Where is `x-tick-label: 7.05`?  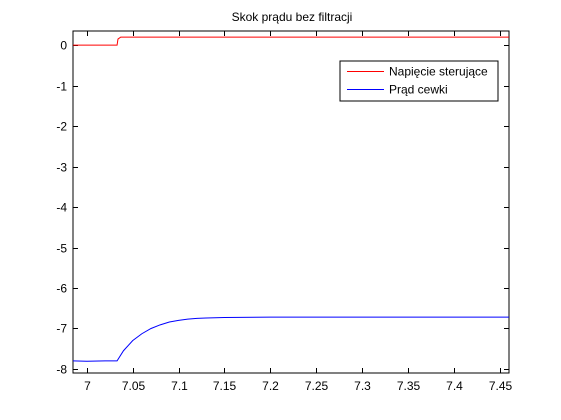 x-tick-label: 7.05 is located at coordinates (134, 386).